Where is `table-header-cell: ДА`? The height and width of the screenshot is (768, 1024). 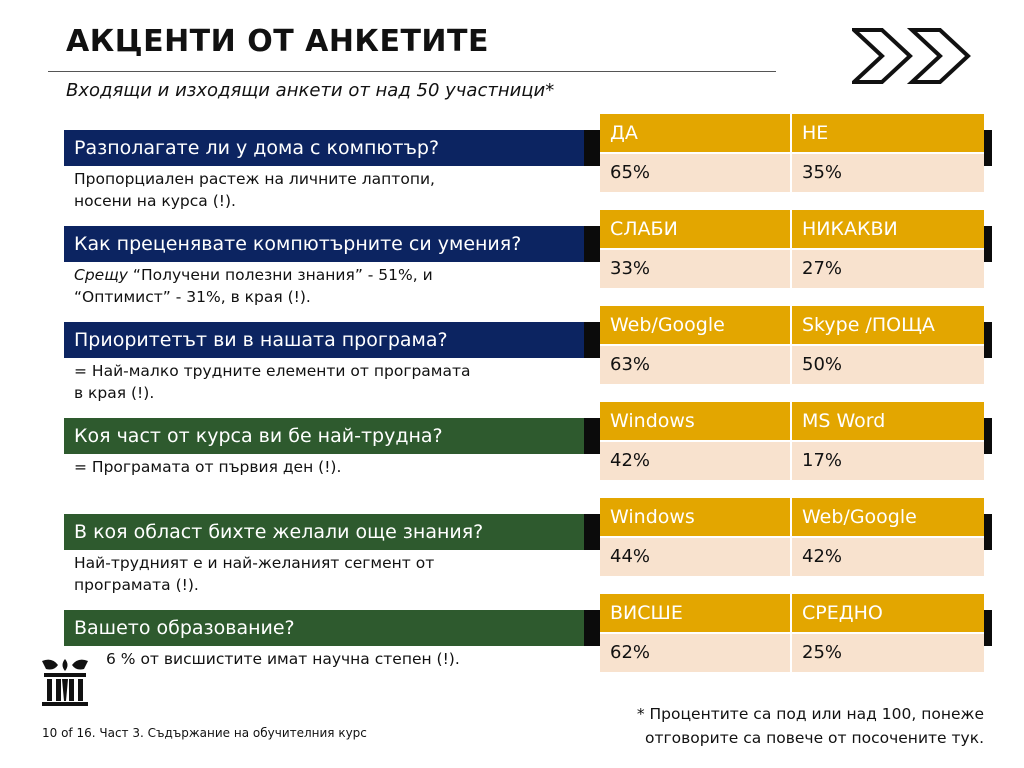
table-header-cell: ДА is located at coordinates (695, 133).